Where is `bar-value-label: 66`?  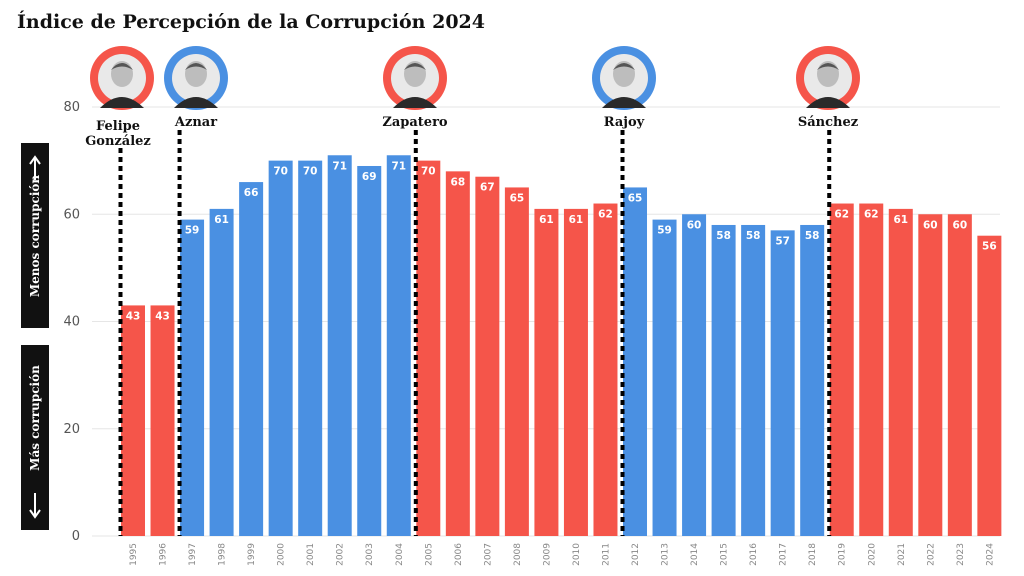 bar-value-label: 66 is located at coordinates (251, 193).